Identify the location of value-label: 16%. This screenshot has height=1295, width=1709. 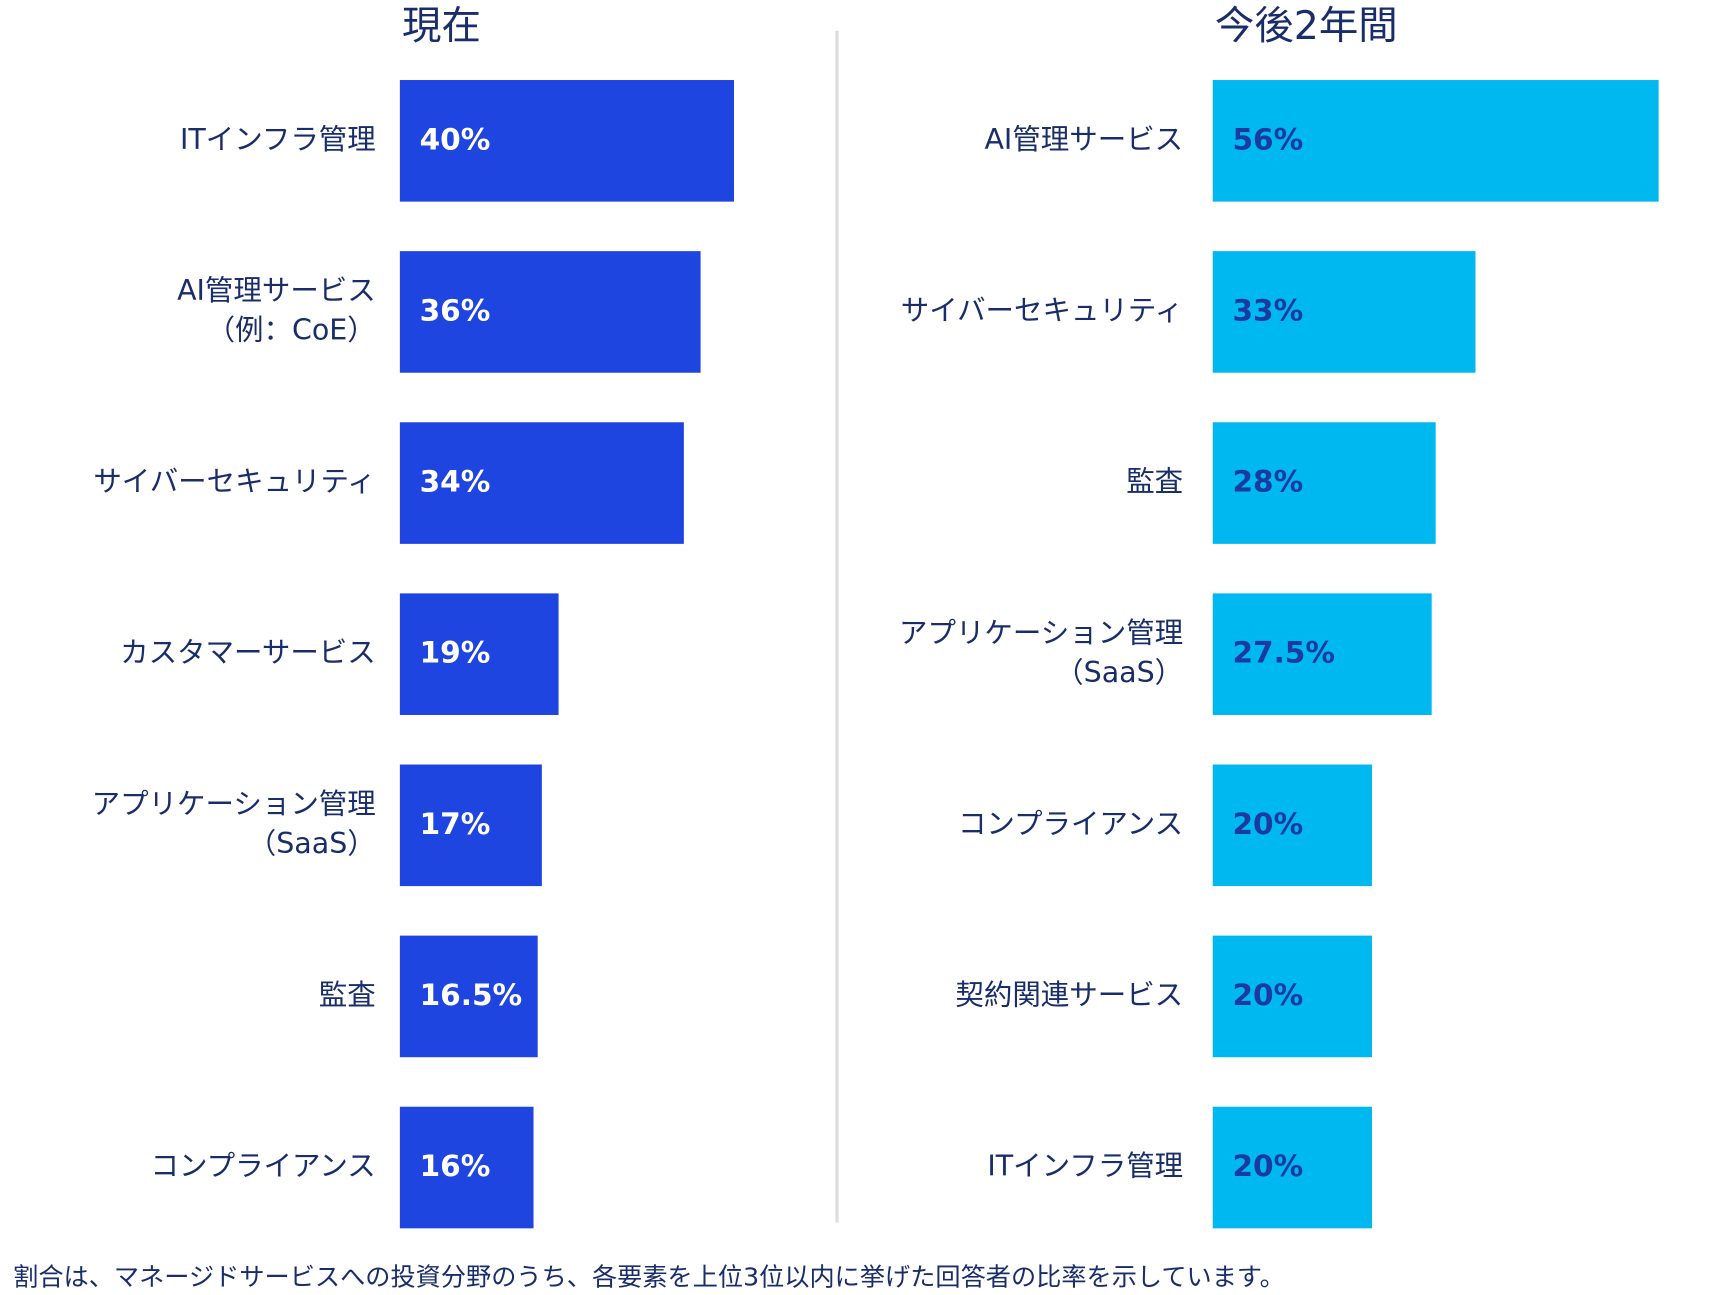
(455, 1166).